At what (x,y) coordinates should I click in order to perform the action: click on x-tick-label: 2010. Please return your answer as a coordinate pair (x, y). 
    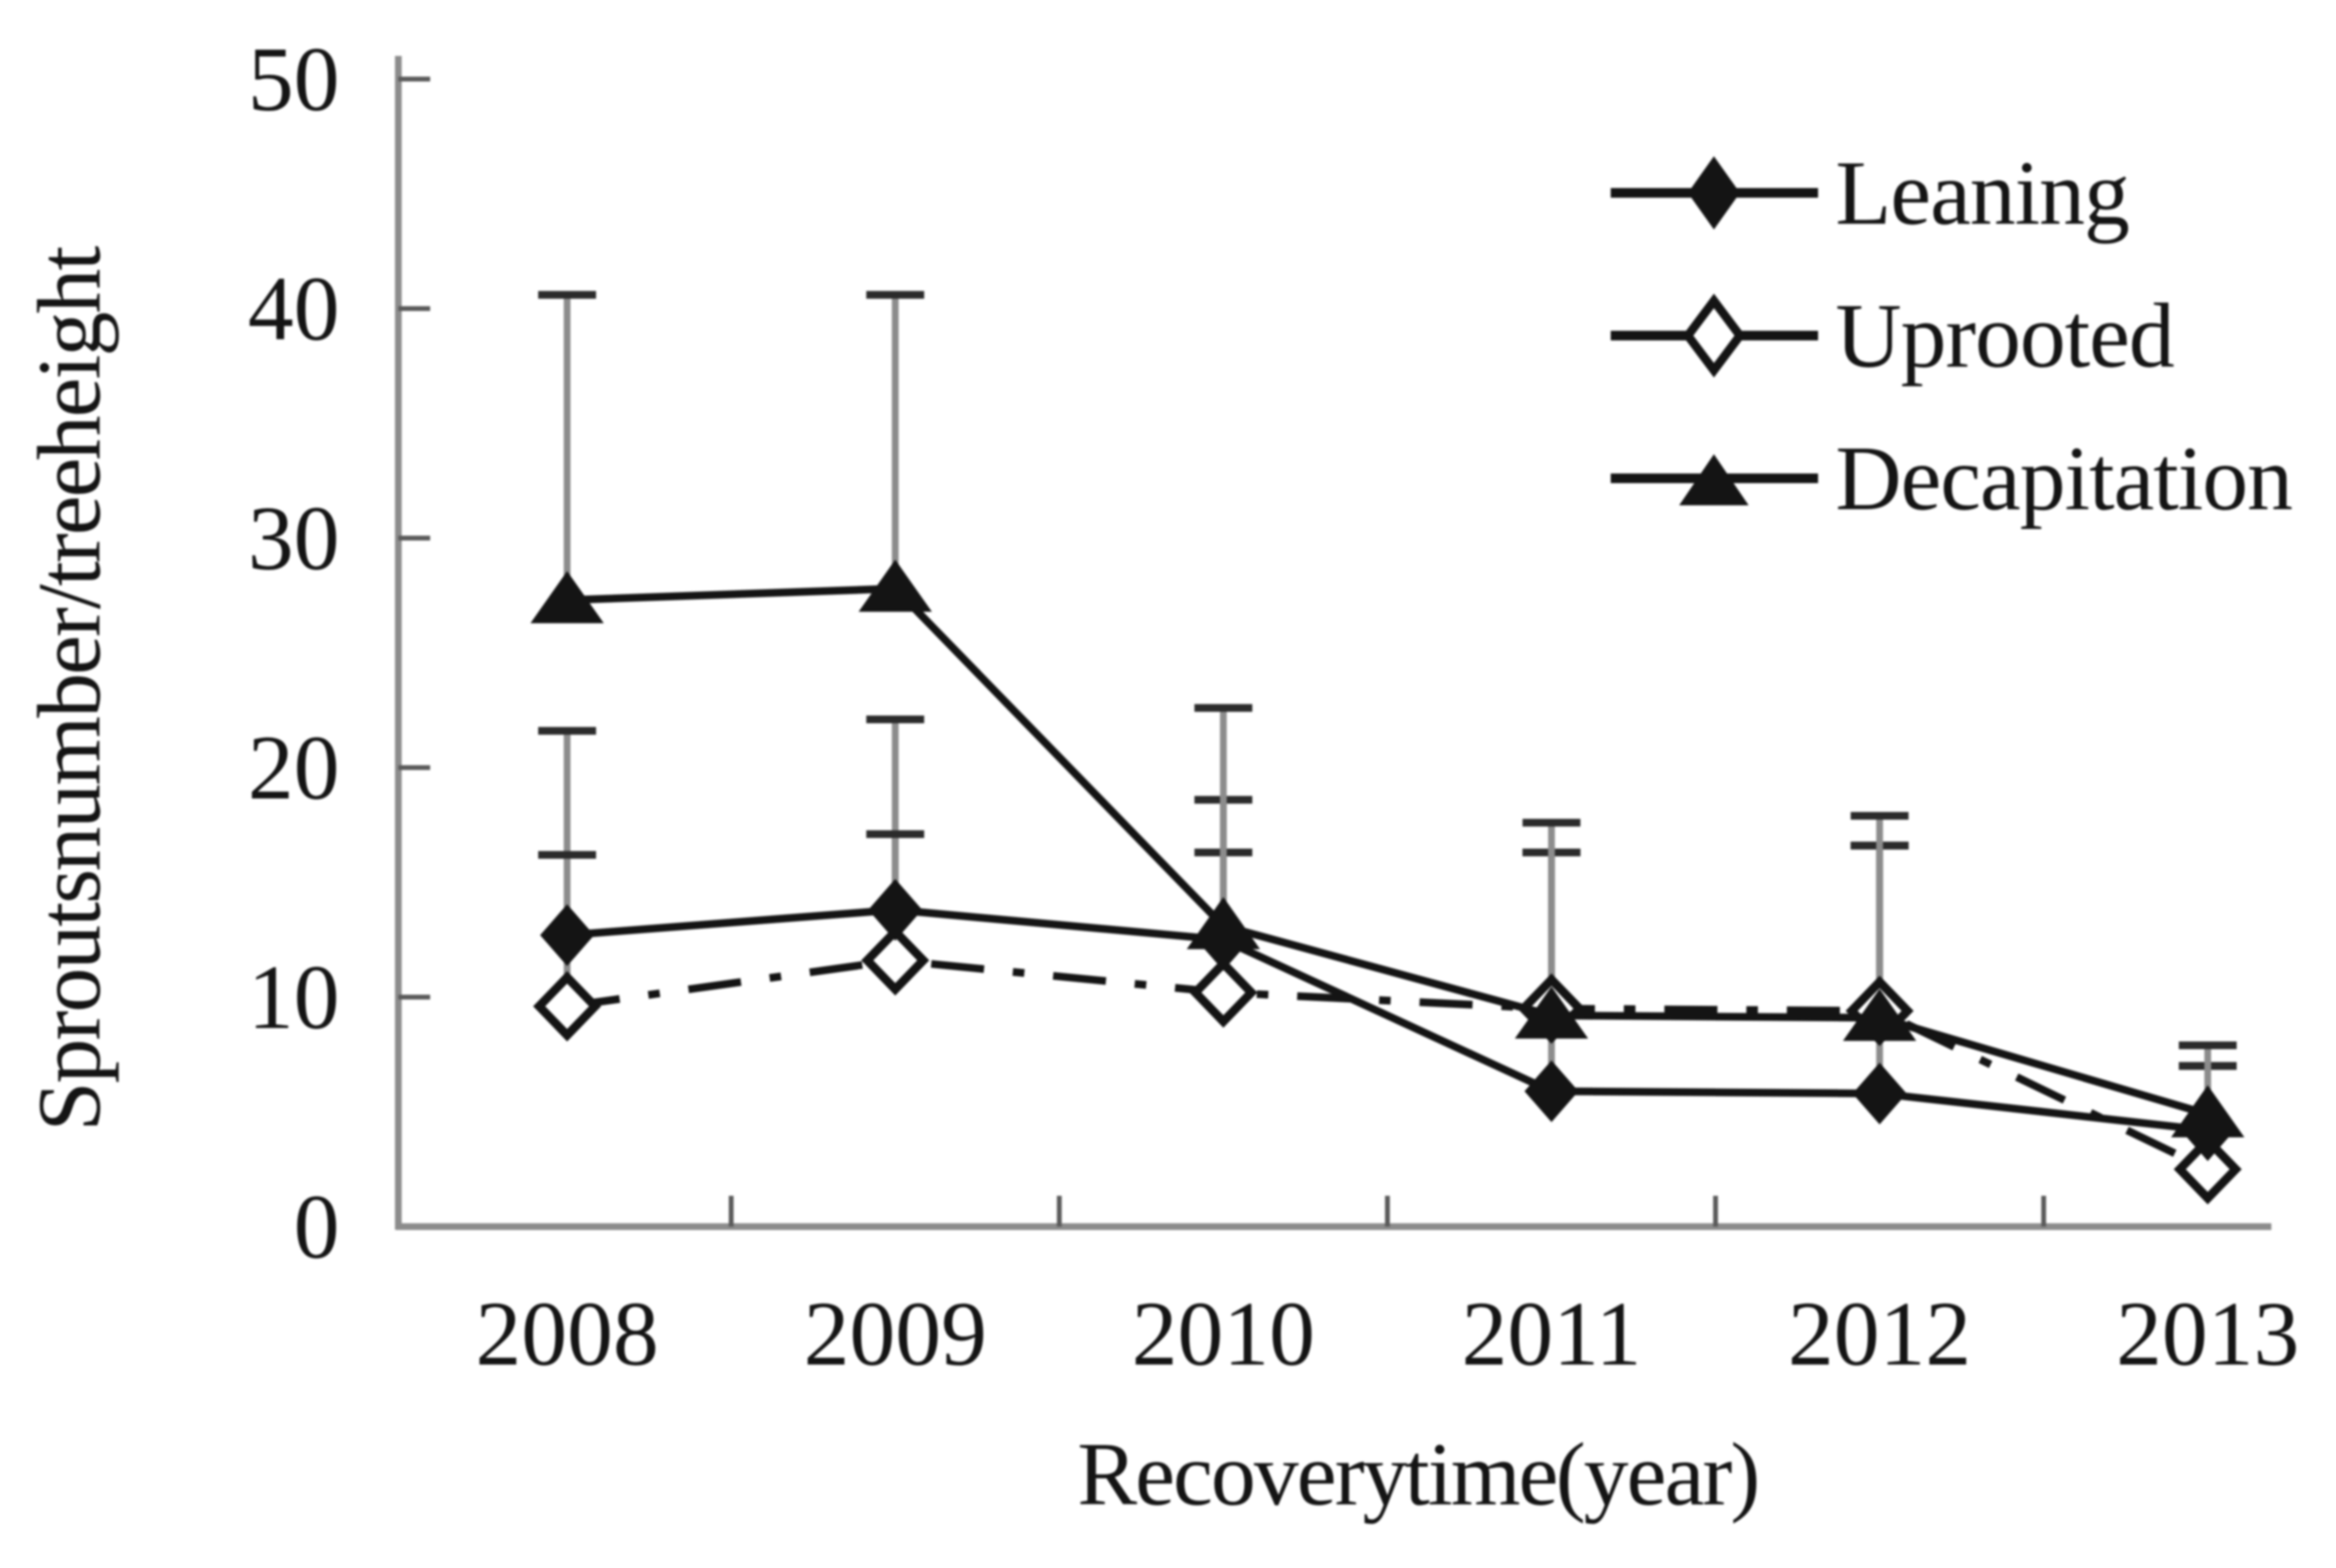
    Looking at the image, I should click on (1223, 1334).